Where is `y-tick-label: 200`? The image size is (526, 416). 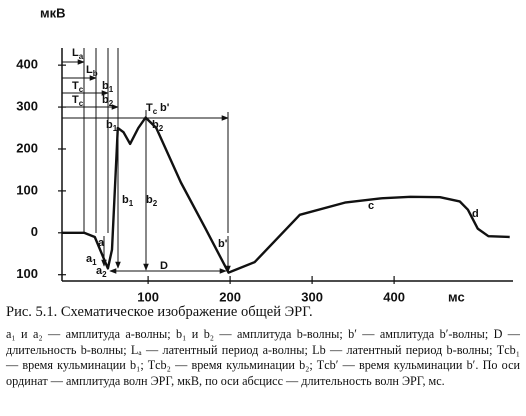 y-tick-label: 200 is located at coordinates (27, 147).